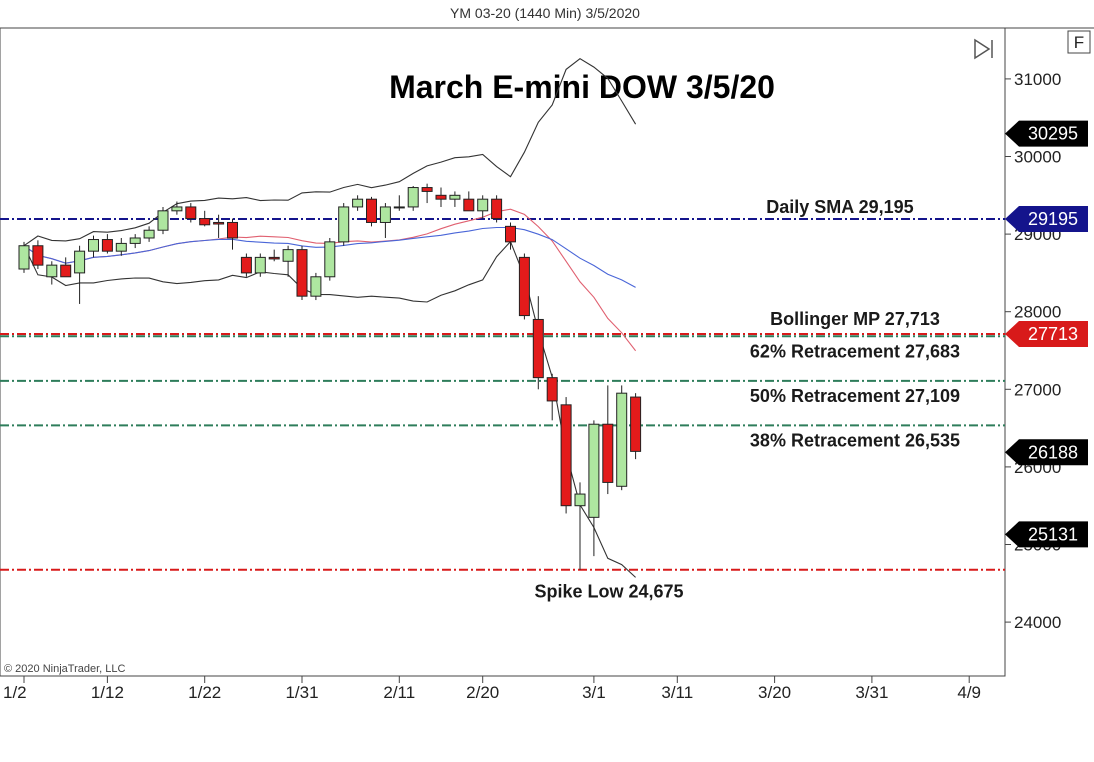 The width and height of the screenshot is (1094, 762). Describe the element at coordinates (1033, 351) in the screenshot. I see `y-axis: 3100030000290002800027000260002500024000` at that location.